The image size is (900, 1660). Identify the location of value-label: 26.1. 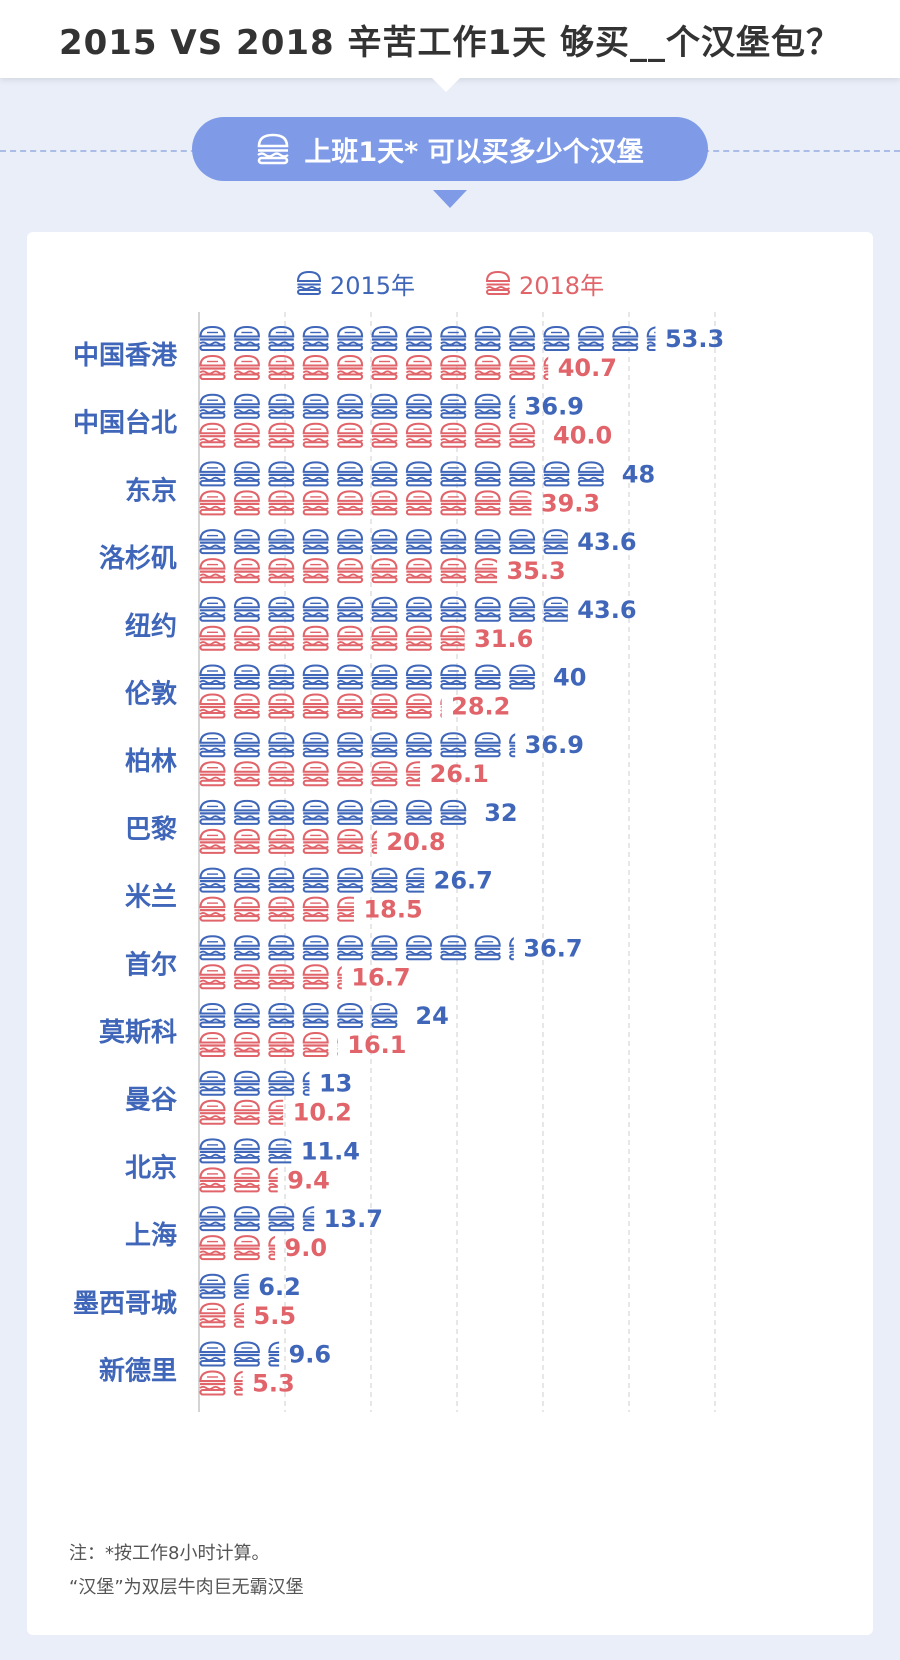
(459, 774).